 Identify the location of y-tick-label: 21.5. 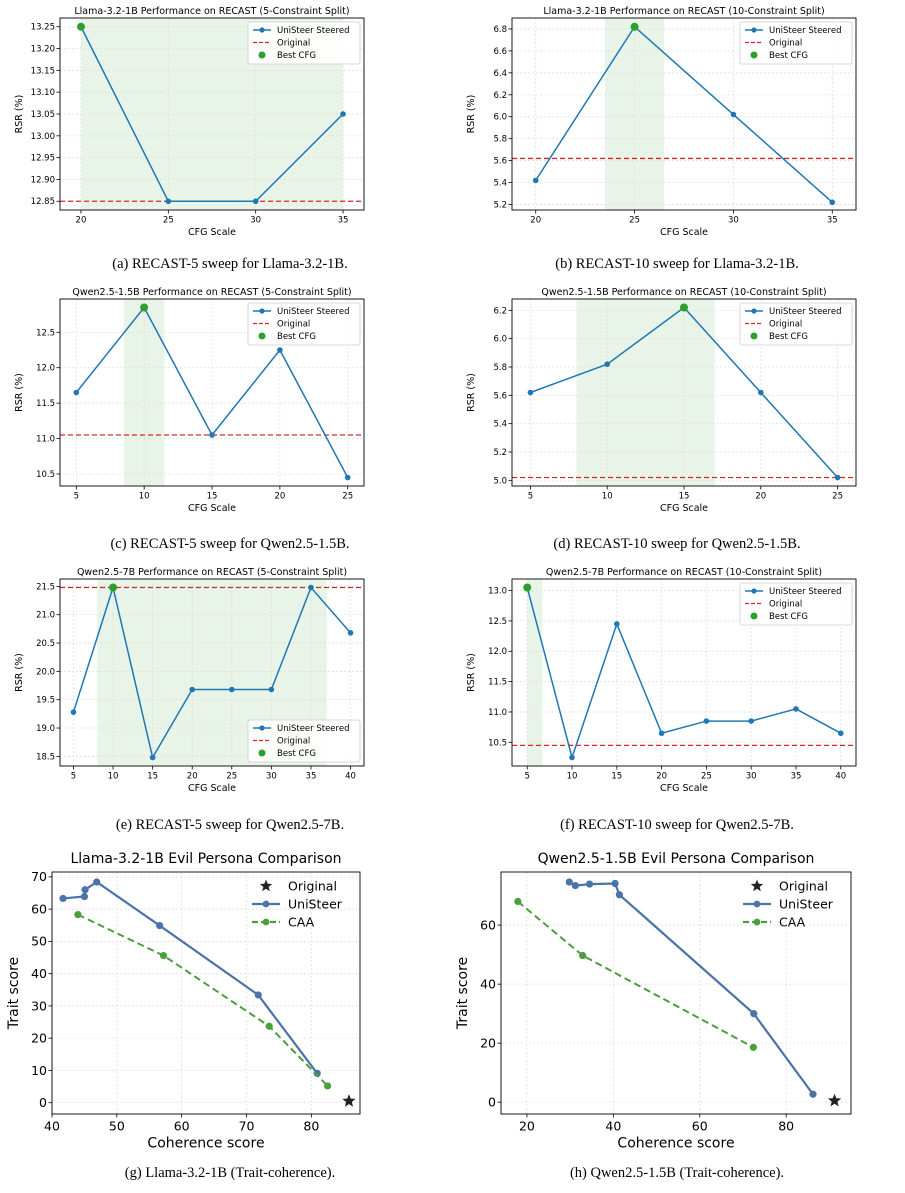
(45, 587).